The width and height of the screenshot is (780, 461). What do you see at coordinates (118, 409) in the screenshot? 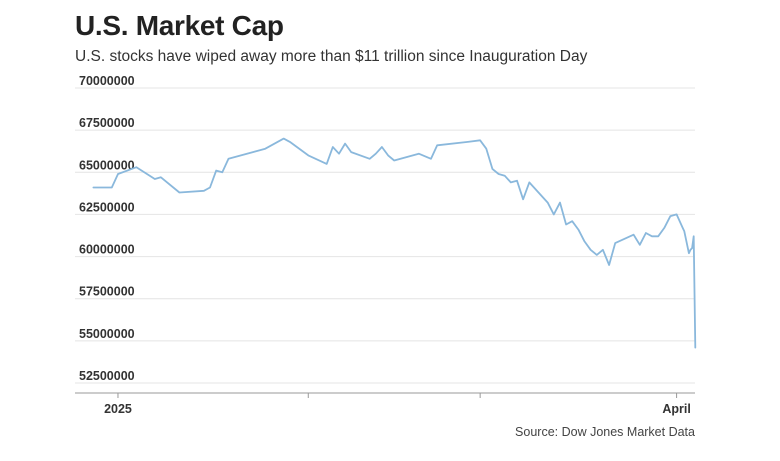
I see `x-tick-label: 2025` at bounding box center [118, 409].